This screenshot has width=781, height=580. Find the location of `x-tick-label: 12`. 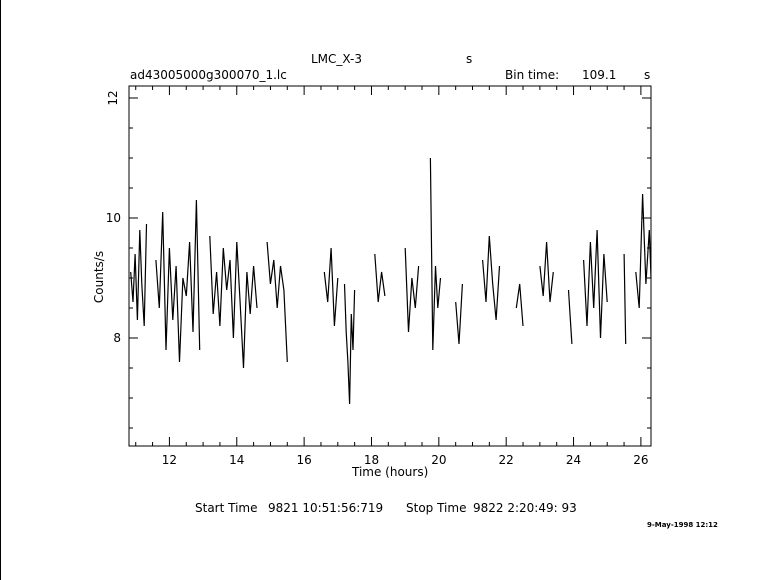

x-tick-label: 12 is located at coordinates (169, 460).